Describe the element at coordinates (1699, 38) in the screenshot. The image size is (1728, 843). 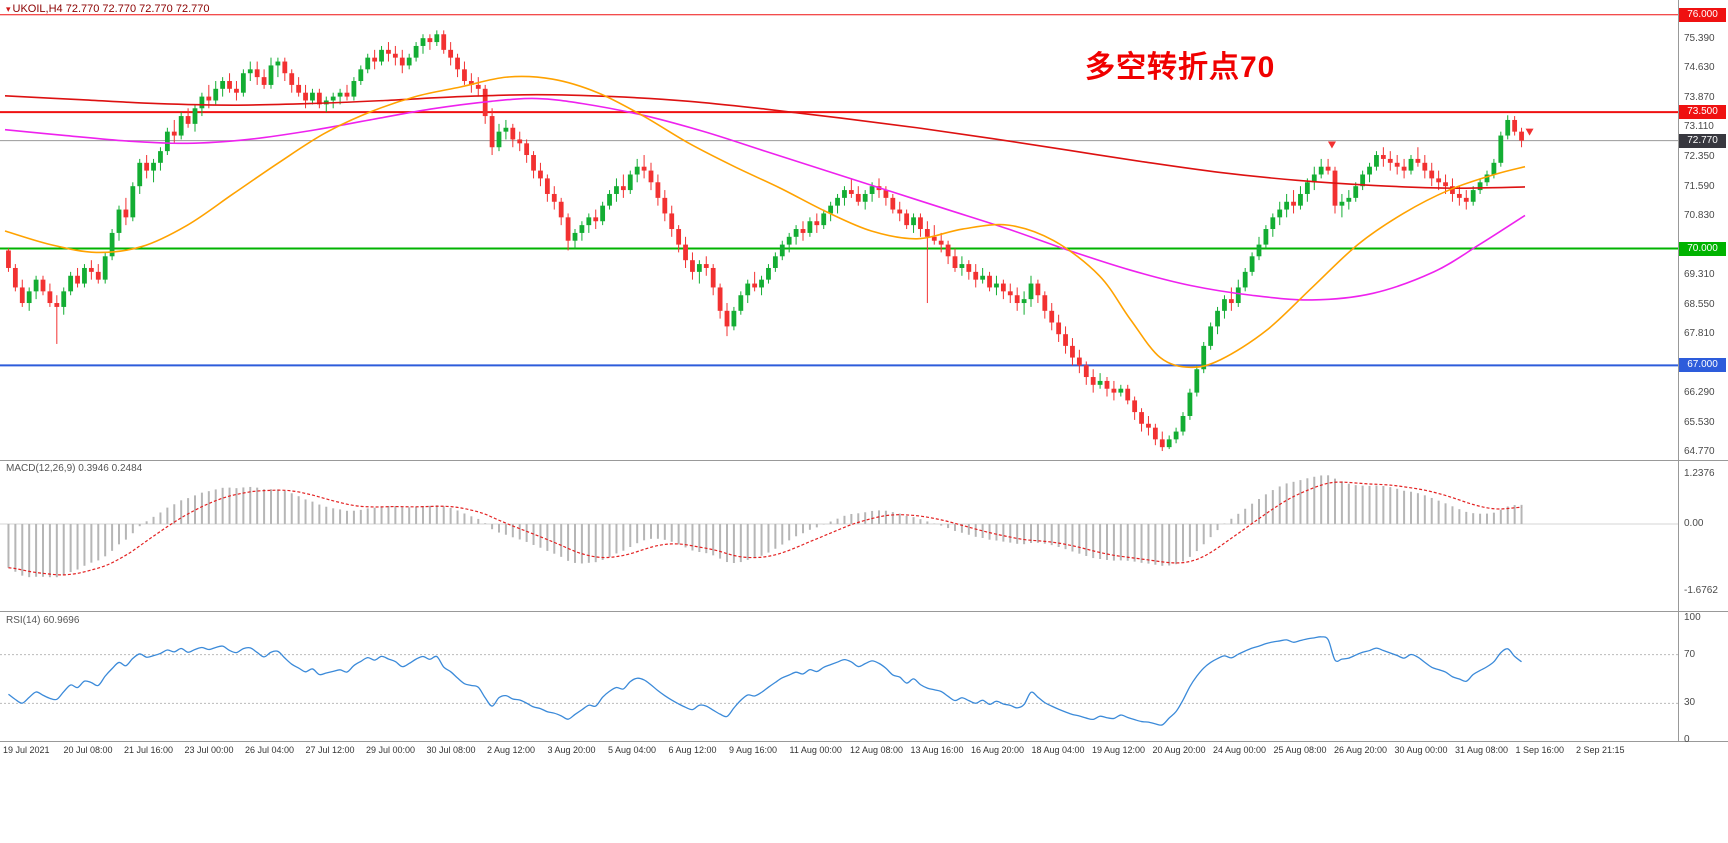
I see `price-axis-tick: 75.390` at that location.